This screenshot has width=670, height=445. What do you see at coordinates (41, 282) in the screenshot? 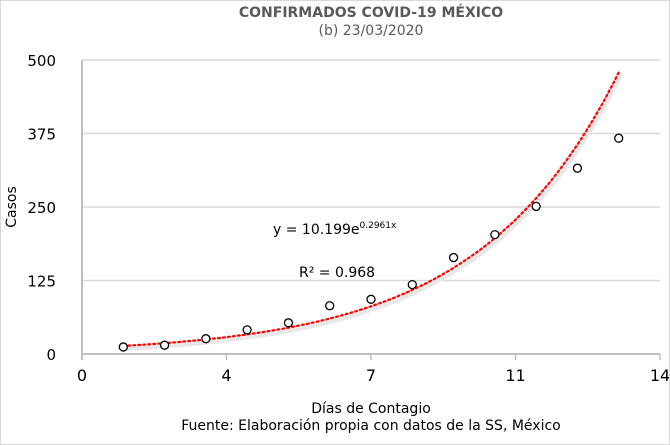
I see `y-tick-label: 125` at bounding box center [41, 282].